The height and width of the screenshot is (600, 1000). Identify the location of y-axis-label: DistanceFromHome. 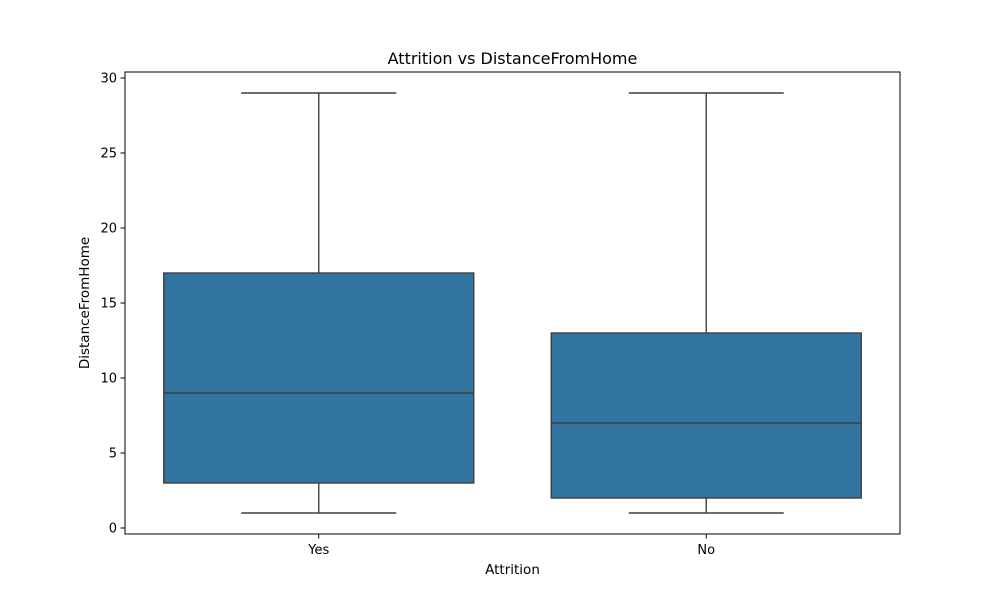
(85, 303).